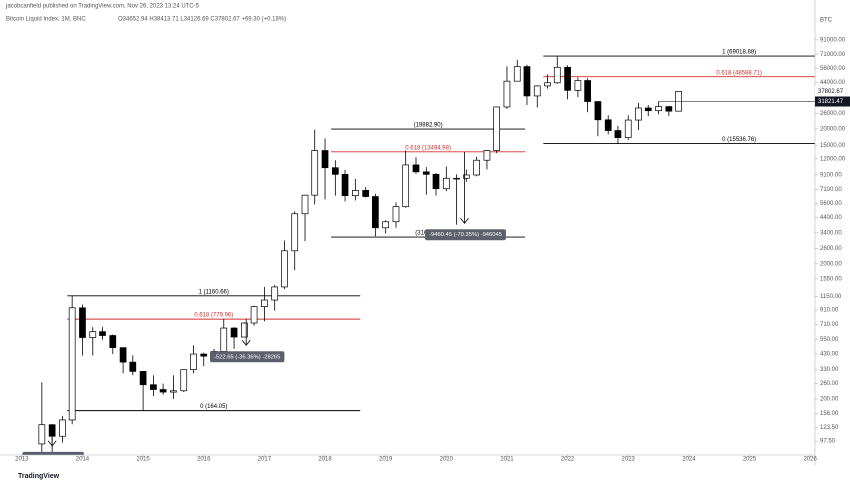 The width and height of the screenshot is (850, 483). I want to click on price-tag-label: 31821.47, so click(831, 102).